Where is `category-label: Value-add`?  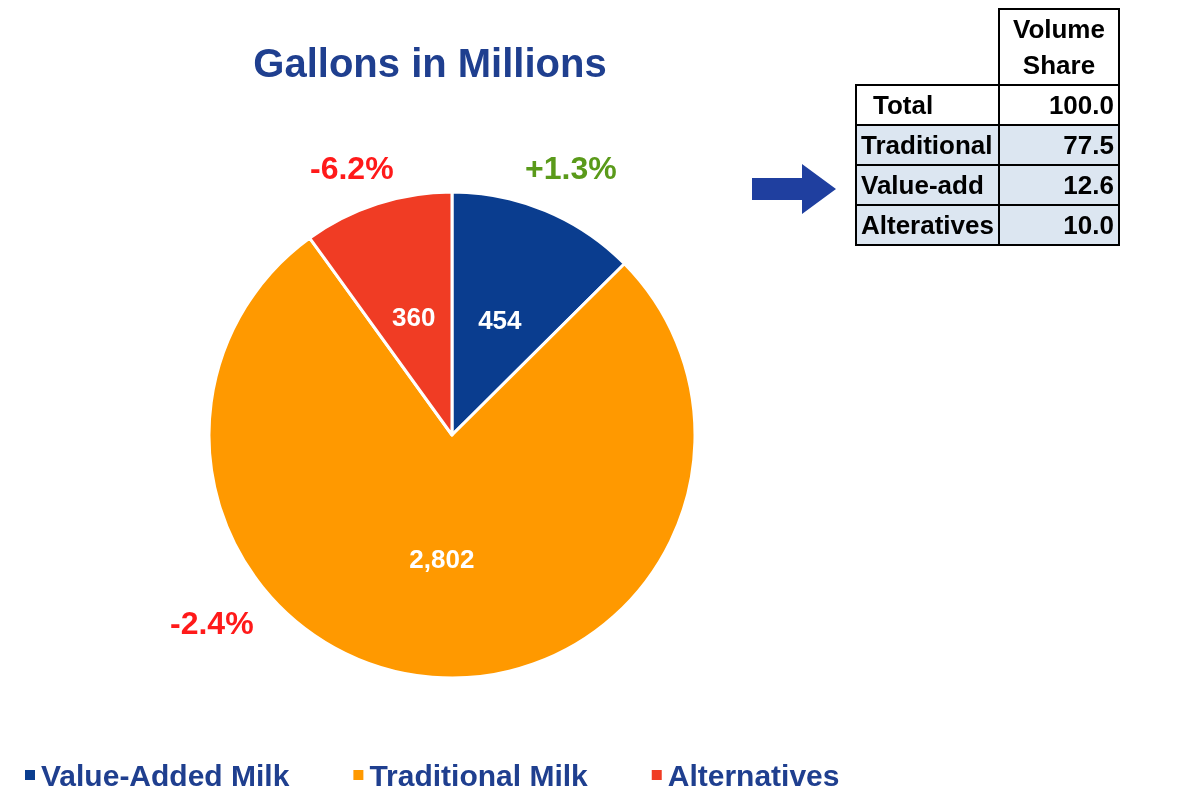 category-label: Value-add is located at coordinates (927, 185).